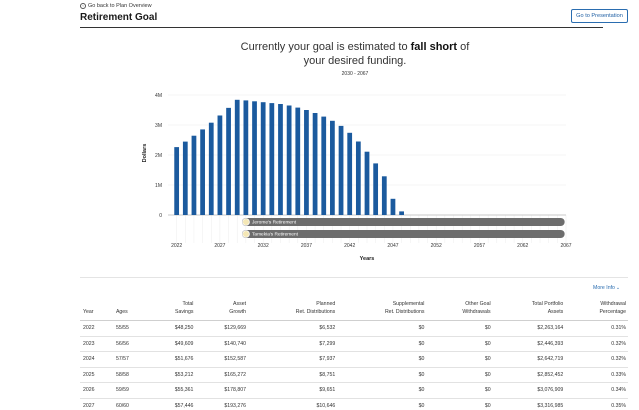 The height and width of the screenshot is (410, 639). I want to click on x-tick-label: 2062, so click(522, 246).